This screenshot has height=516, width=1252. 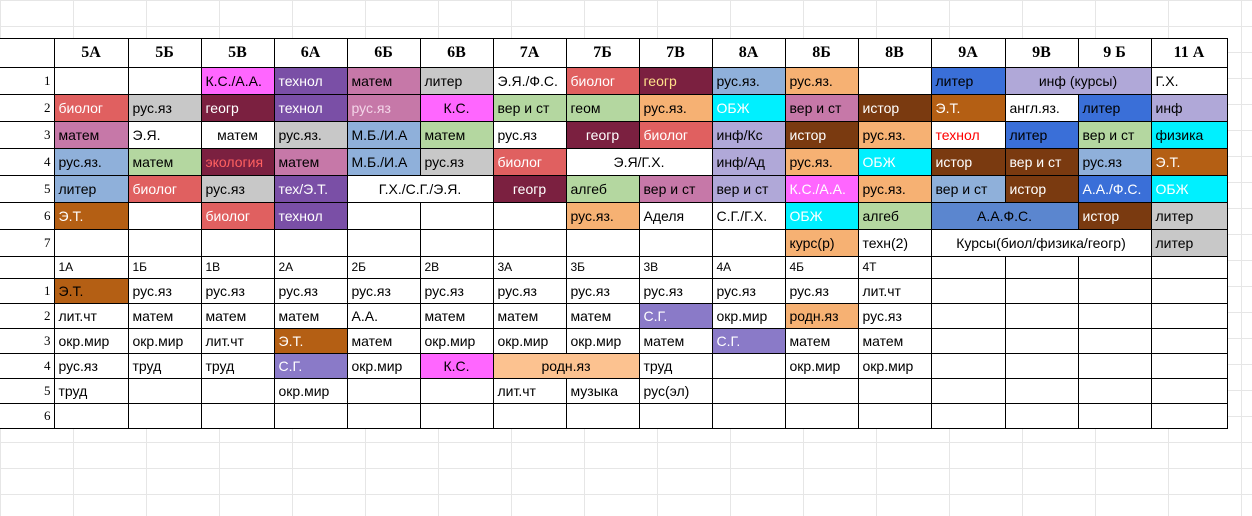 What do you see at coordinates (91, 391) in the screenshot?
I see `lesson-cell: труд` at bounding box center [91, 391].